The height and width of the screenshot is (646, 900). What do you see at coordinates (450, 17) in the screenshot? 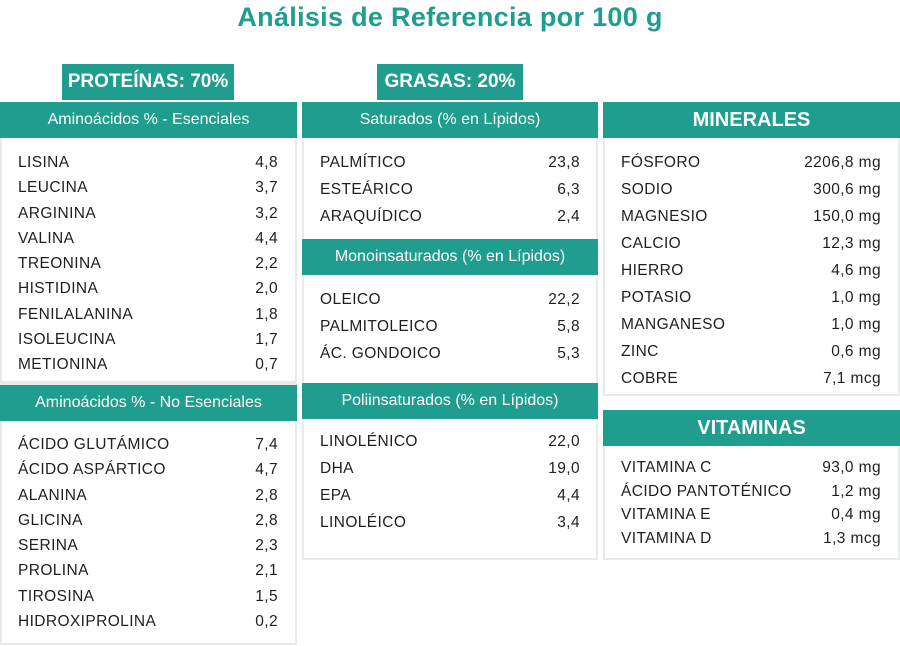
I see `page-title: Análisis de Referencia por 100 g` at bounding box center [450, 17].